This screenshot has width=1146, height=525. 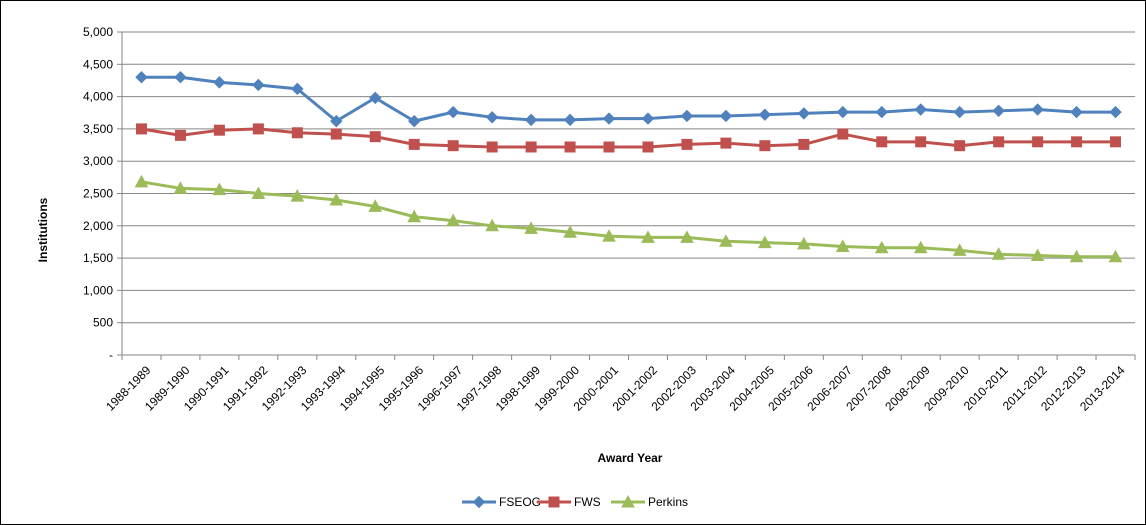 I want to click on y-tick-label: 1,000, so click(x=98, y=290).